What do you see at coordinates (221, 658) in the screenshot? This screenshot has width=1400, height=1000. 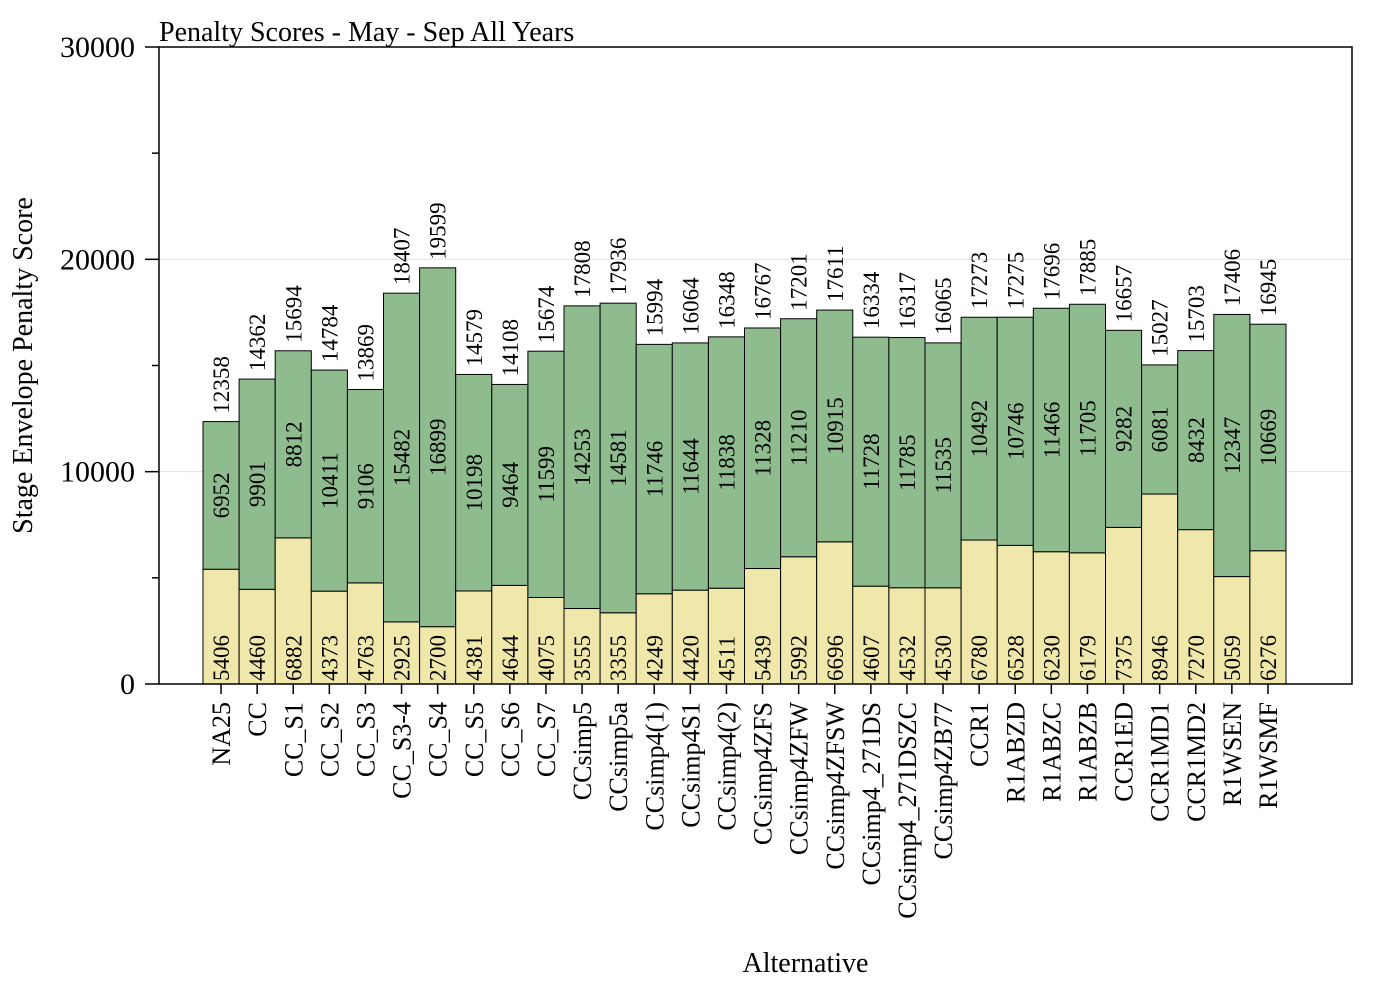 I see `lower-value-label: 5406` at bounding box center [221, 658].